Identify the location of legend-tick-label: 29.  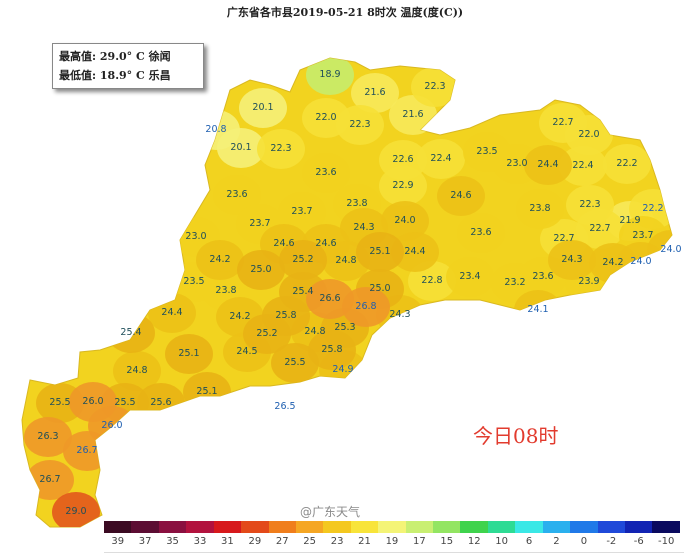
(255, 541).